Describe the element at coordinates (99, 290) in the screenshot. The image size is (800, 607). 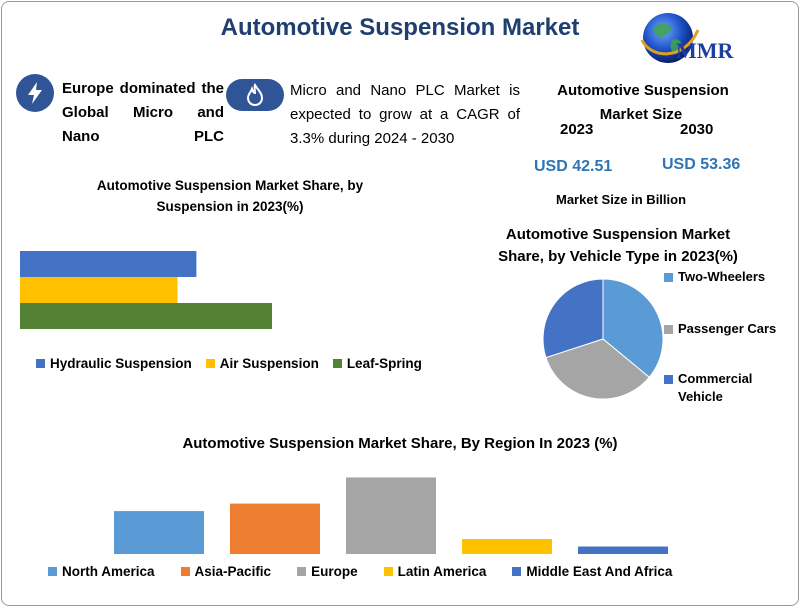
I see `bar-air-suspension` at that location.